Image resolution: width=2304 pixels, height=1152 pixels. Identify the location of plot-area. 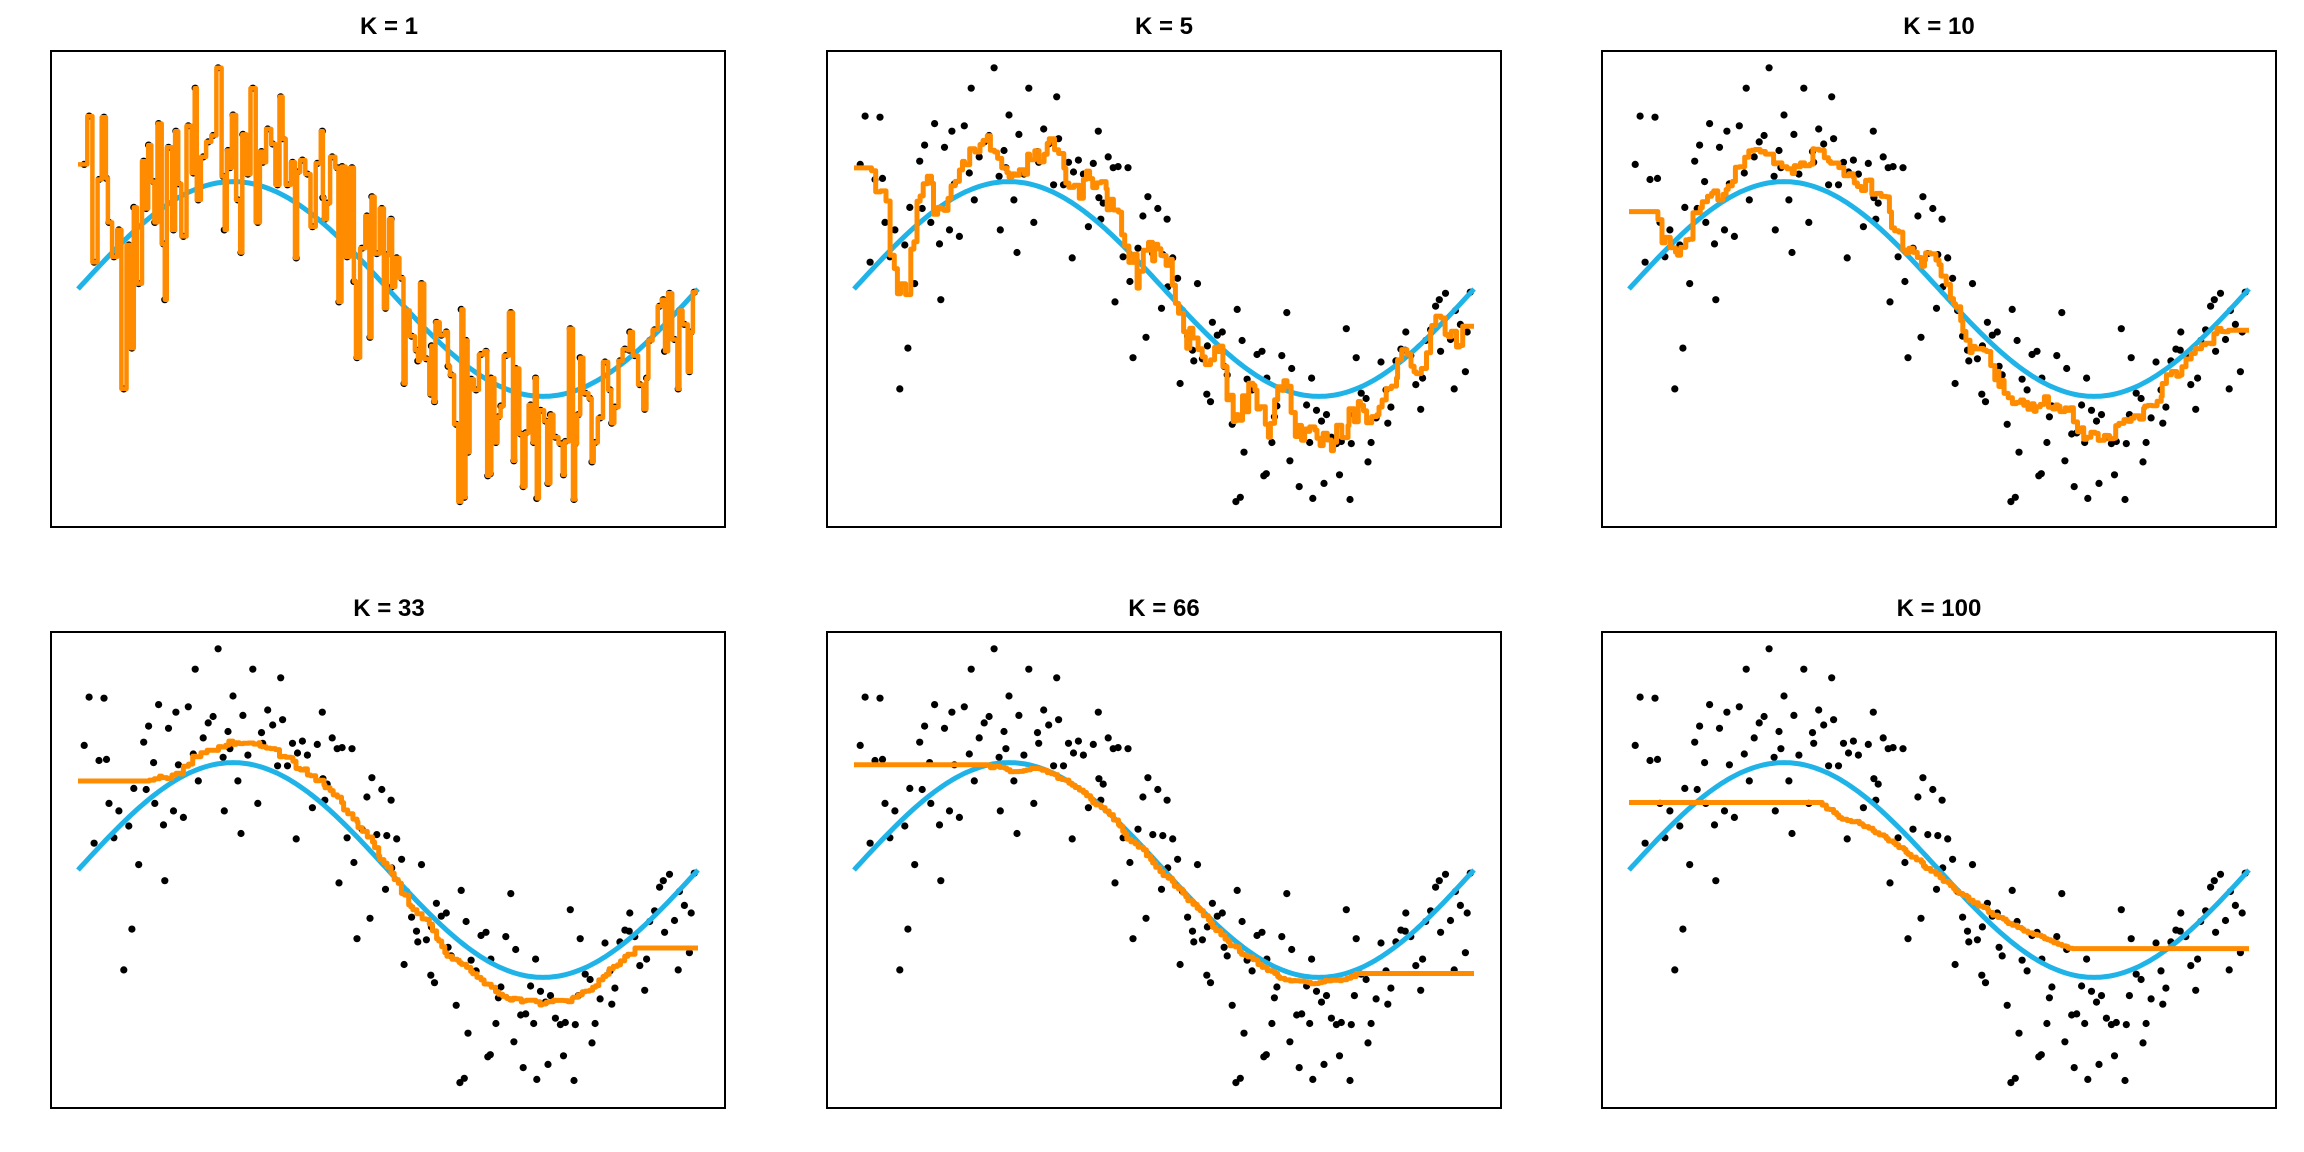
(1939, 866).